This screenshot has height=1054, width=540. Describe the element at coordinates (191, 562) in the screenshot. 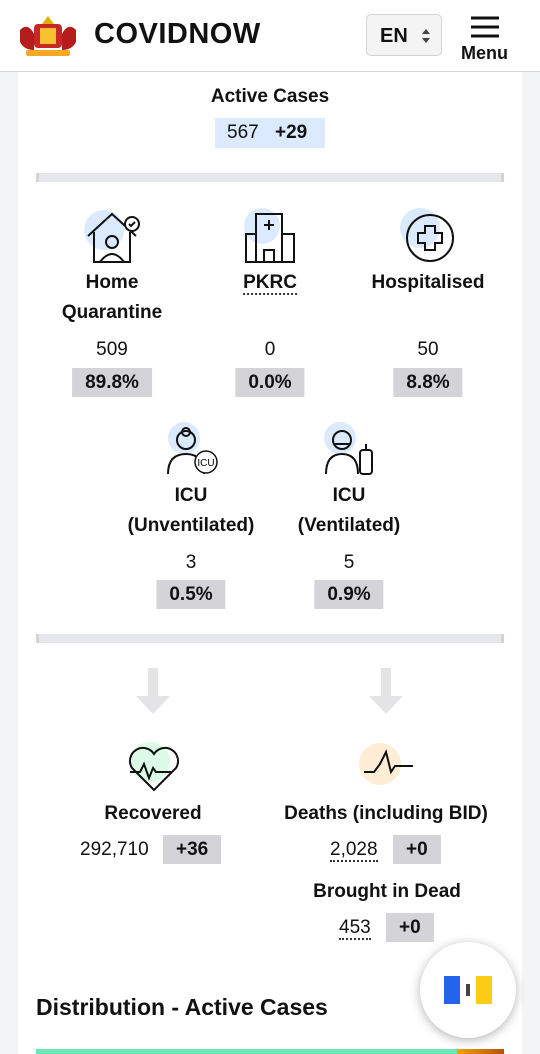

I see `category-value: 3` at that location.